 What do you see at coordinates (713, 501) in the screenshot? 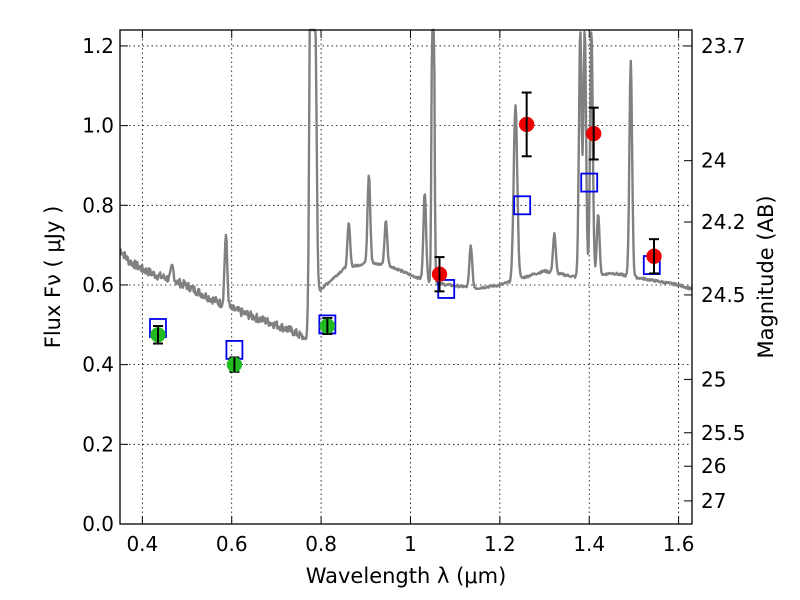
I see `y2-tick-label: 27` at bounding box center [713, 501].